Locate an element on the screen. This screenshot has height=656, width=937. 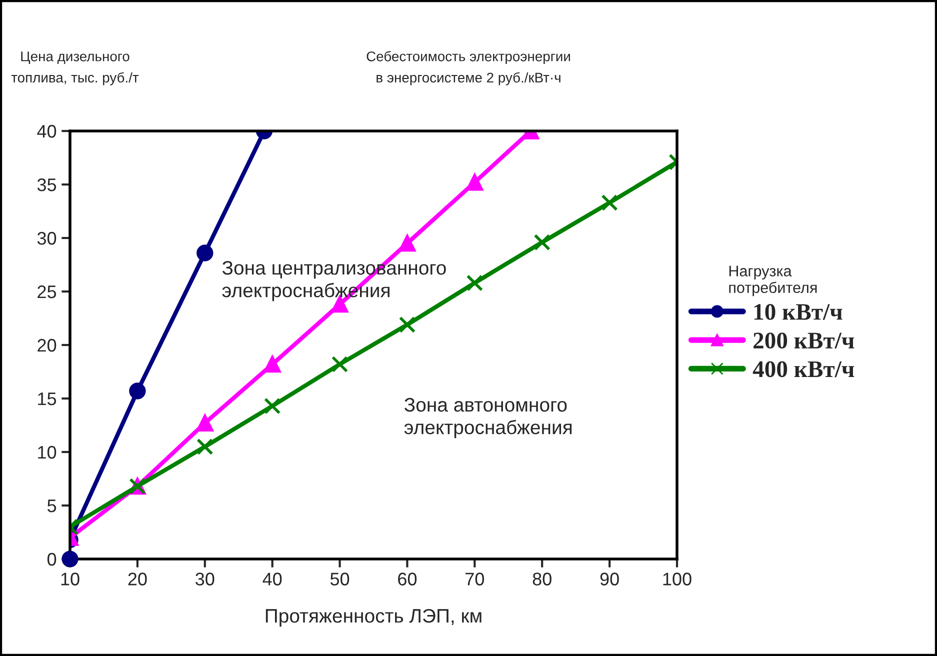
y-tick-label: 40 is located at coordinates (46, 131).